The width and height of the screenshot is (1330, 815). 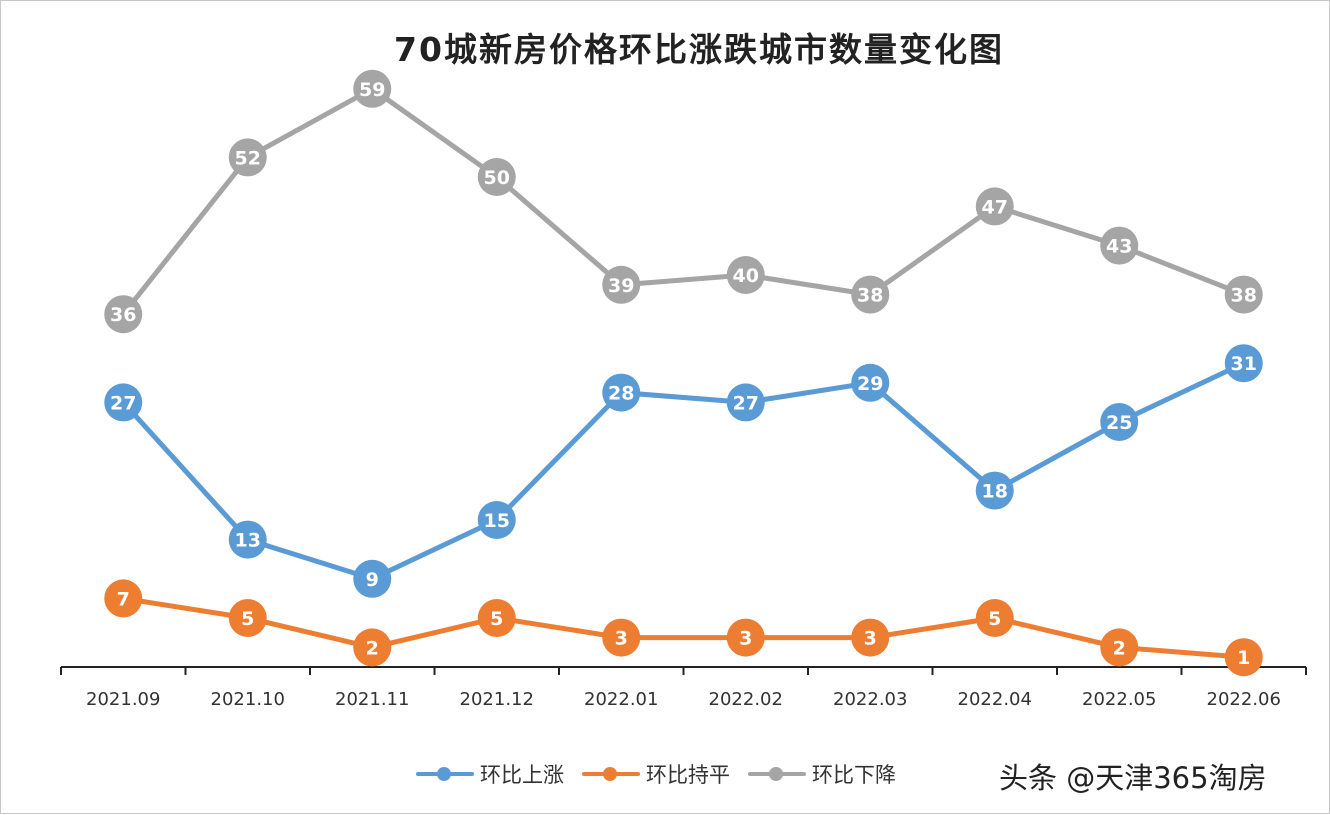 I want to click on data-label: 18, so click(x=995, y=492).